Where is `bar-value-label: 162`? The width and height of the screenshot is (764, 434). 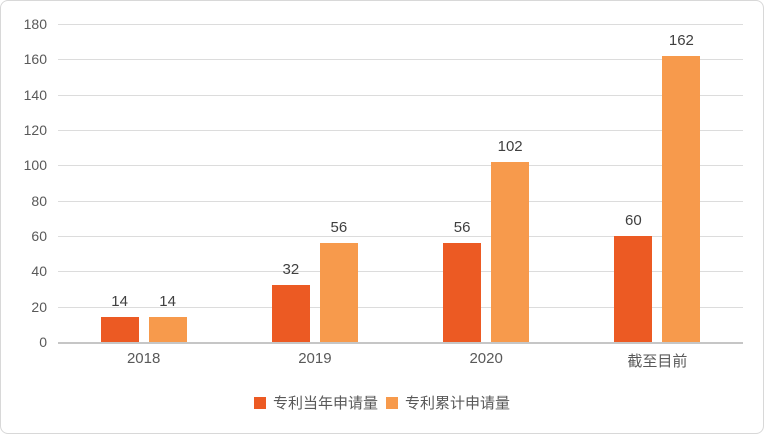 bar-value-label: 162 is located at coordinates (681, 40).